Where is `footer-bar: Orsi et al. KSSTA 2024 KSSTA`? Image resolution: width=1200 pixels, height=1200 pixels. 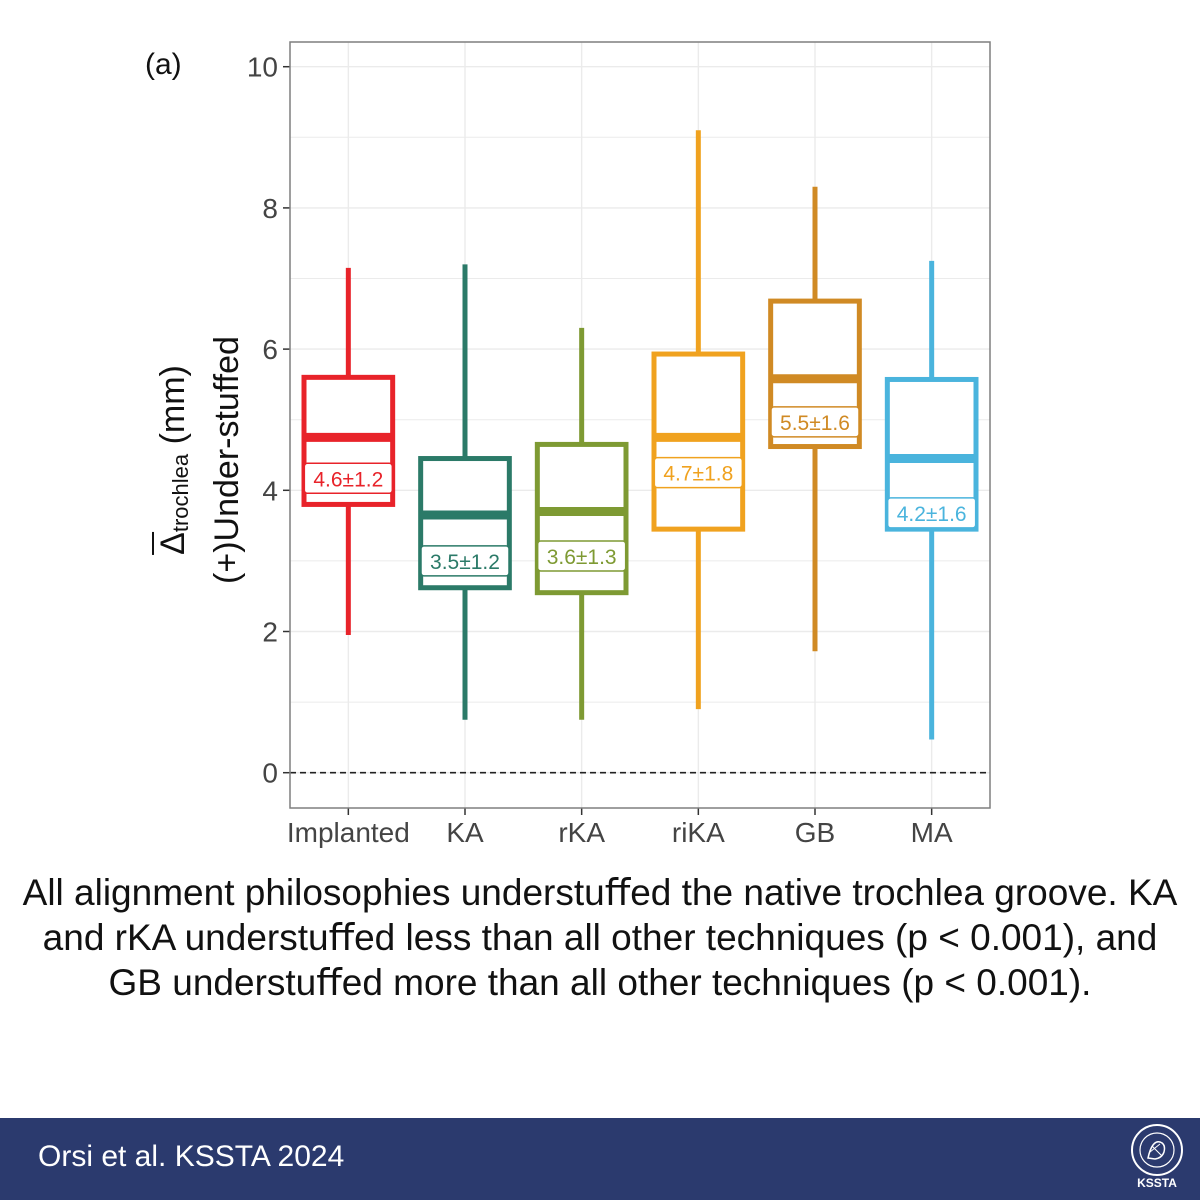
footer-bar: Orsi et al. KSSTA 2024 KSSTA is located at coordinates (600, 1159).